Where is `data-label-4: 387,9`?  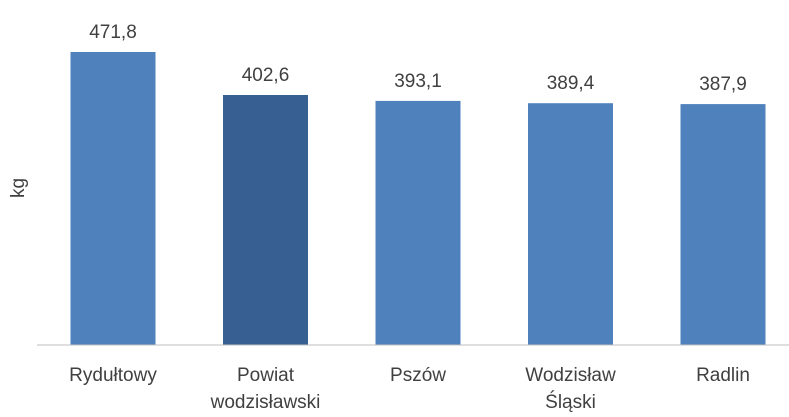
data-label-4: 387,9 is located at coordinates (723, 84).